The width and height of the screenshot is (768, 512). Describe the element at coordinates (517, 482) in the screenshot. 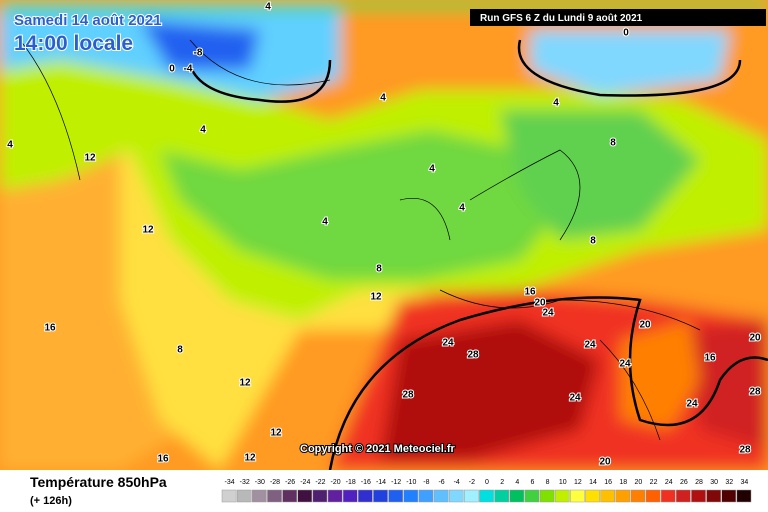

I see `scale-label: 4` at that location.